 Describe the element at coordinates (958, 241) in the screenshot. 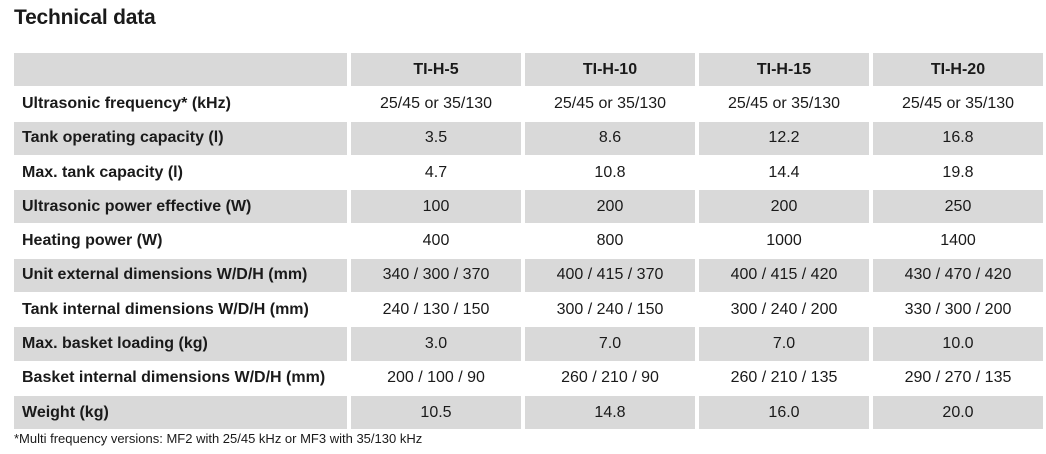

I see `table-cell: 1400` at that location.